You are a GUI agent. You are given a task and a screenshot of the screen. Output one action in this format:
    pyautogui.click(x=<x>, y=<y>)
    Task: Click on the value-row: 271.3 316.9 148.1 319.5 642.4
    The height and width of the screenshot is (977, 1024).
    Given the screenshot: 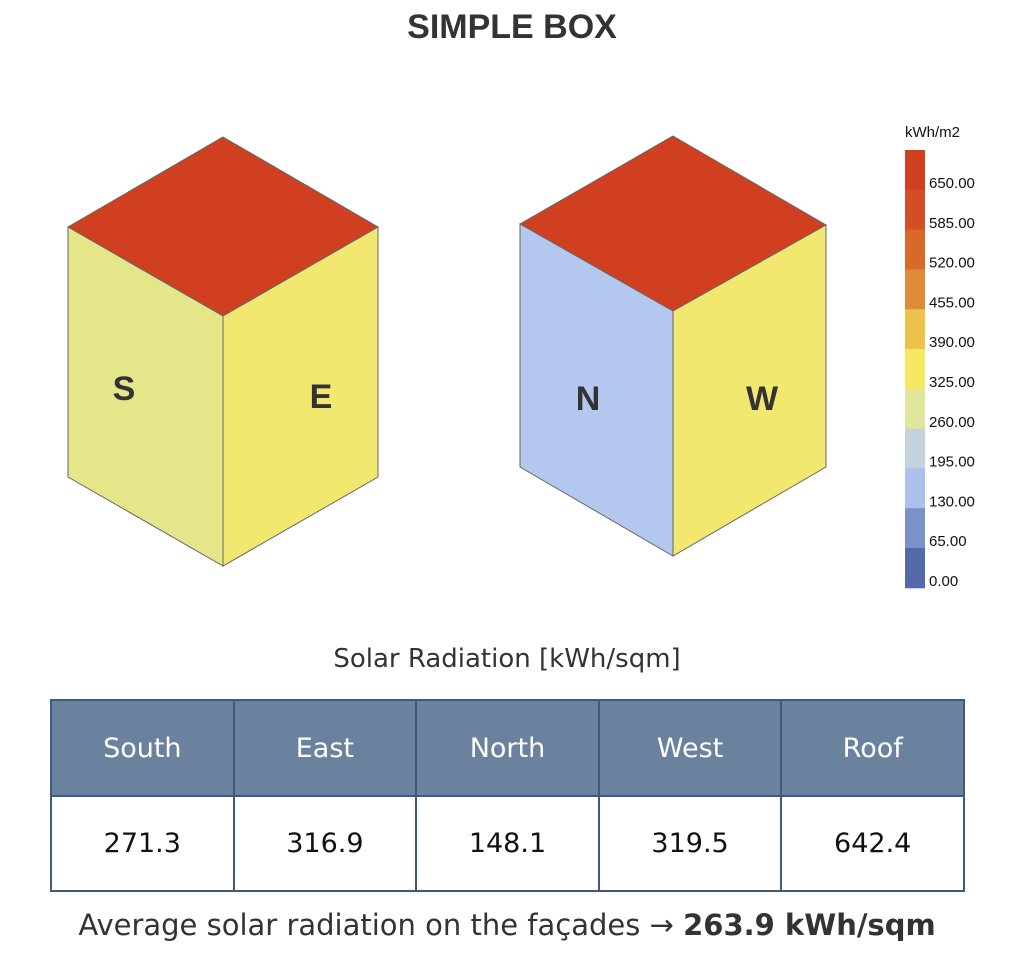 What is the action you would take?
    pyautogui.click(x=507, y=843)
    